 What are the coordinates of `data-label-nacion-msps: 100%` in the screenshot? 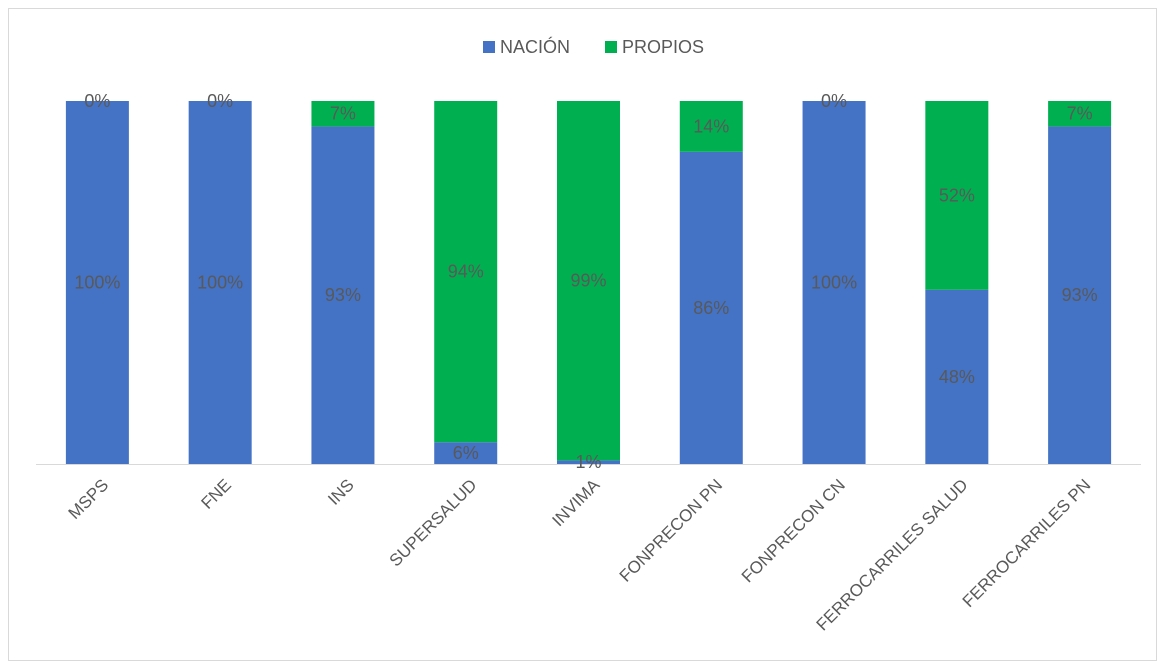 It's located at (97, 283).